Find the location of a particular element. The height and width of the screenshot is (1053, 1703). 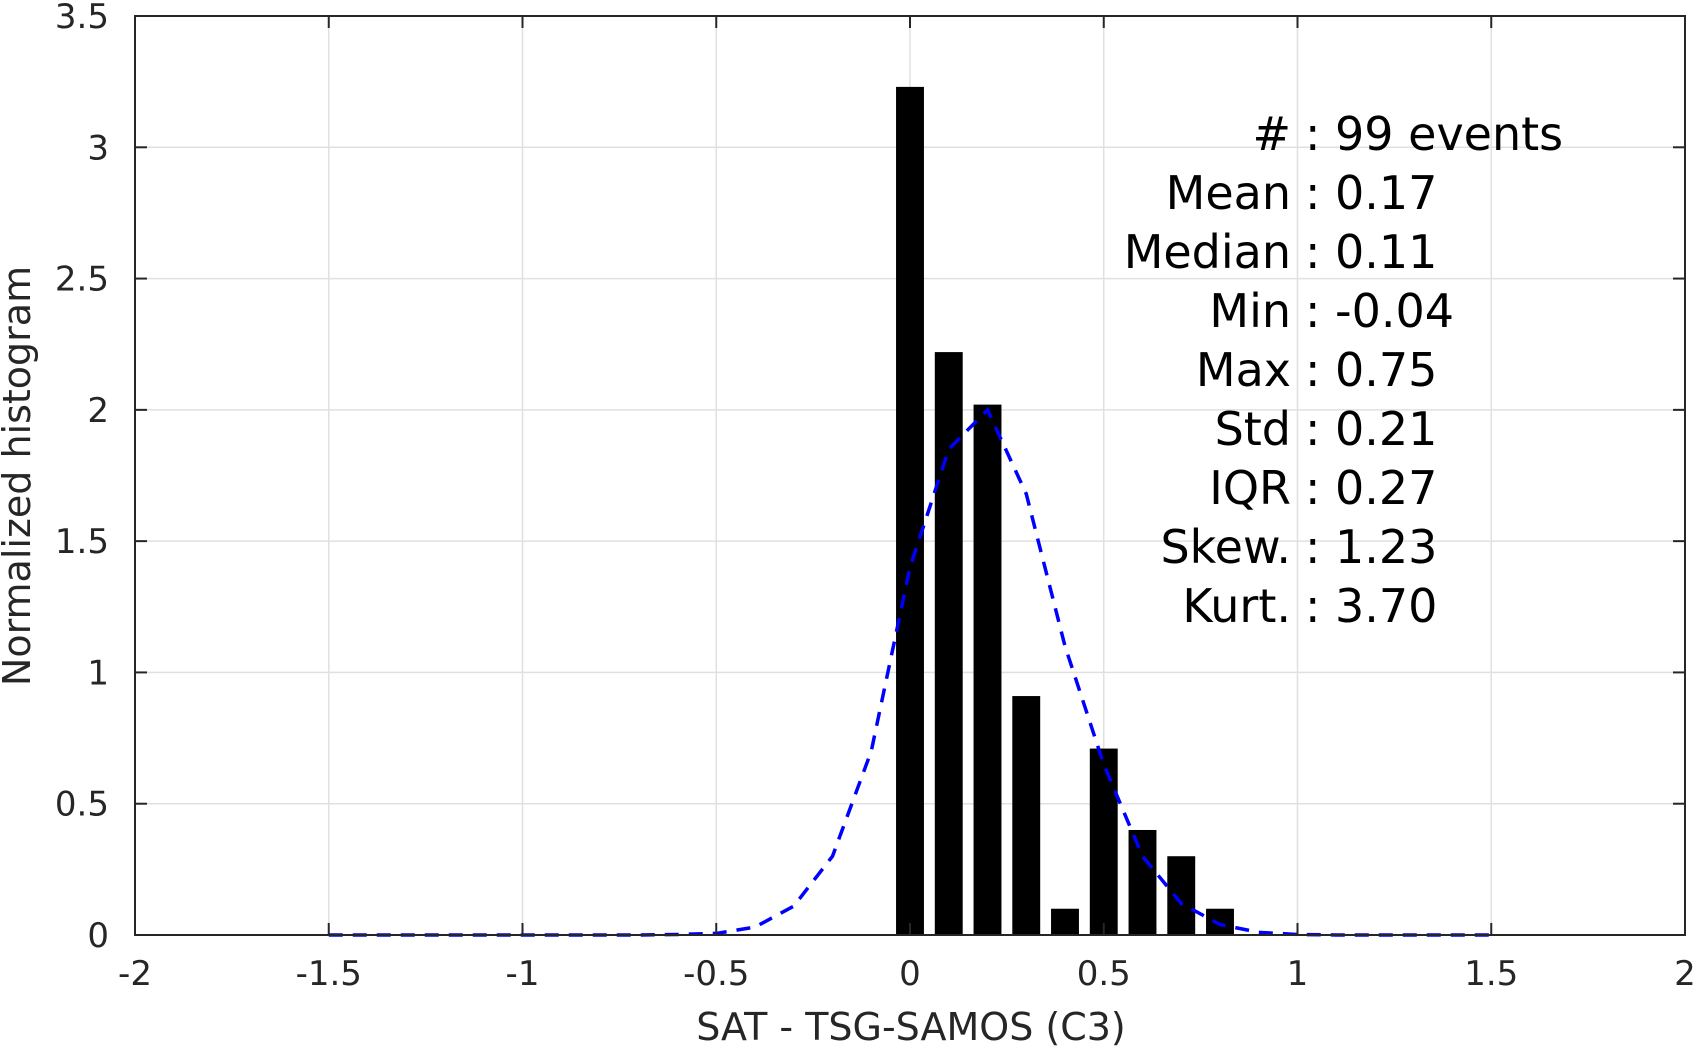

stat-value: 99 events is located at coordinates (1449, 134).